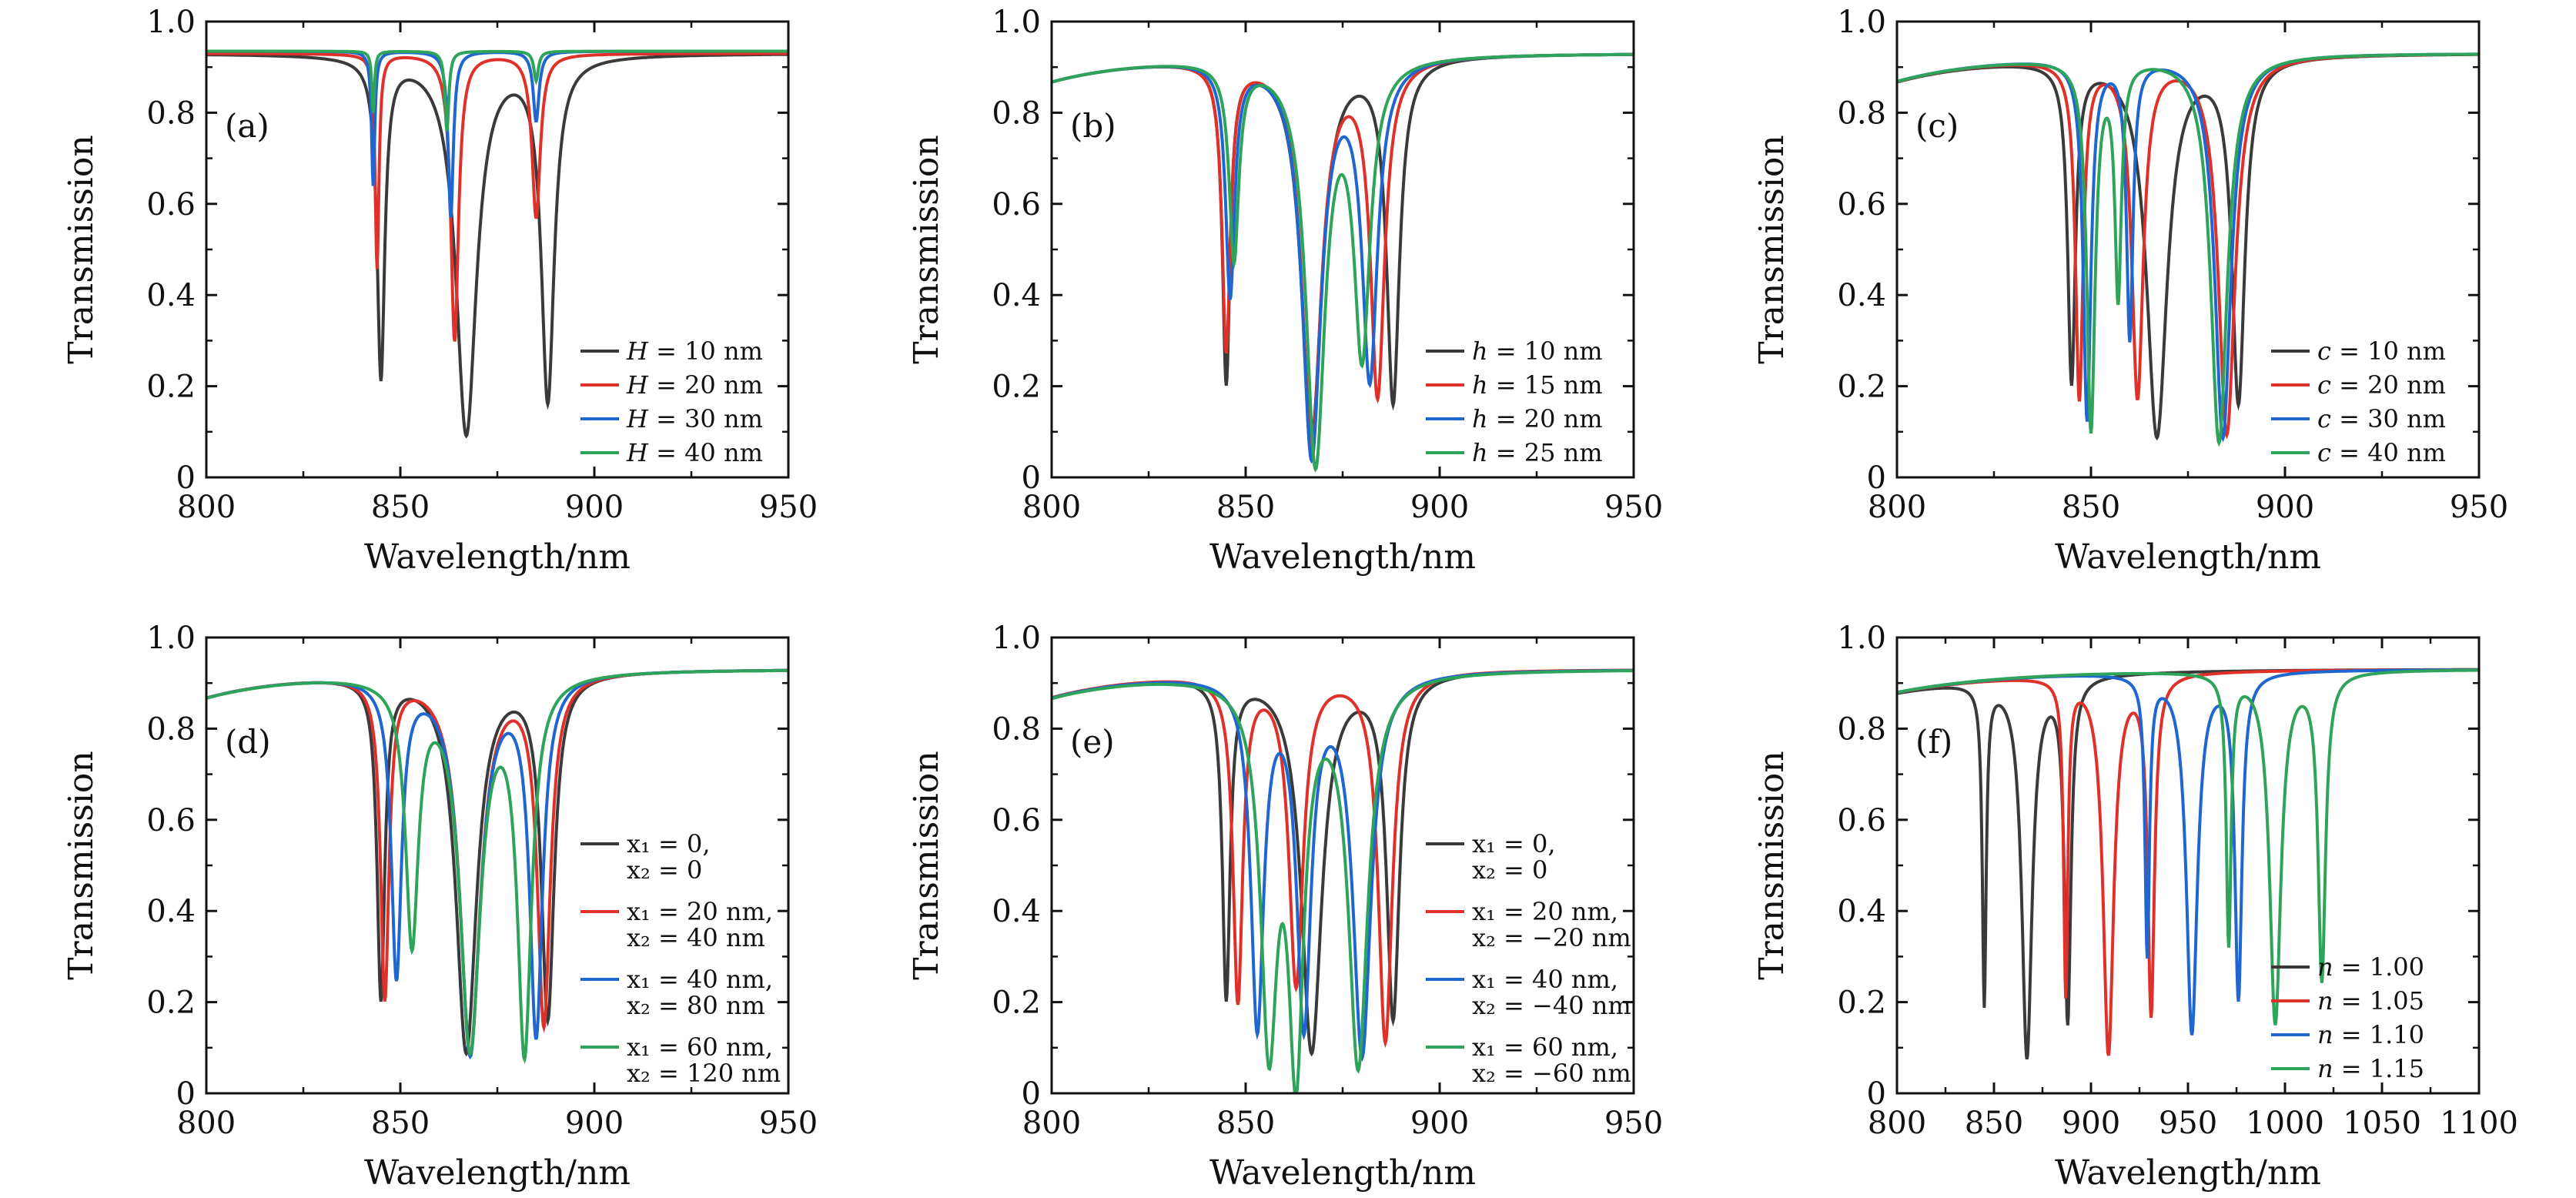 Image resolution: width=2576 pixels, height=1198 pixels. What do you see at coordinates (2370, 1068) in the screenshot?
I see `legend-label: n = 1.15` at bounding box center [2370, 1068].